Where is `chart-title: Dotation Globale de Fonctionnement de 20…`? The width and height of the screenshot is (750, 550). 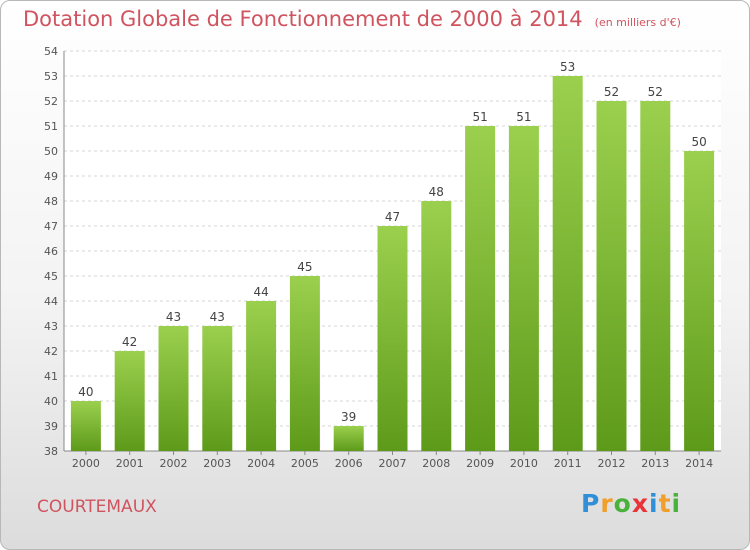 chart-title: Dotation Globale de Fonctionnement de 20… is located at coordinates (352, 19).